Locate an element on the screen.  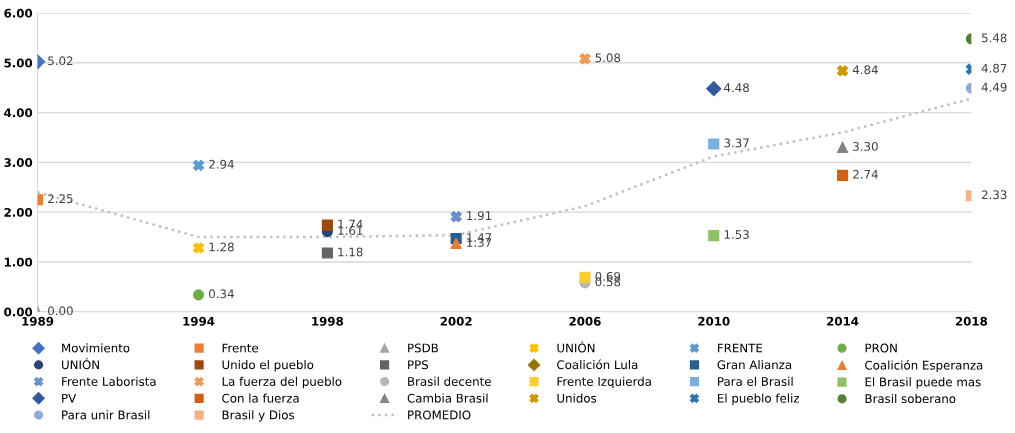
data-label: 3.30 is located at coordinates (865, 146).